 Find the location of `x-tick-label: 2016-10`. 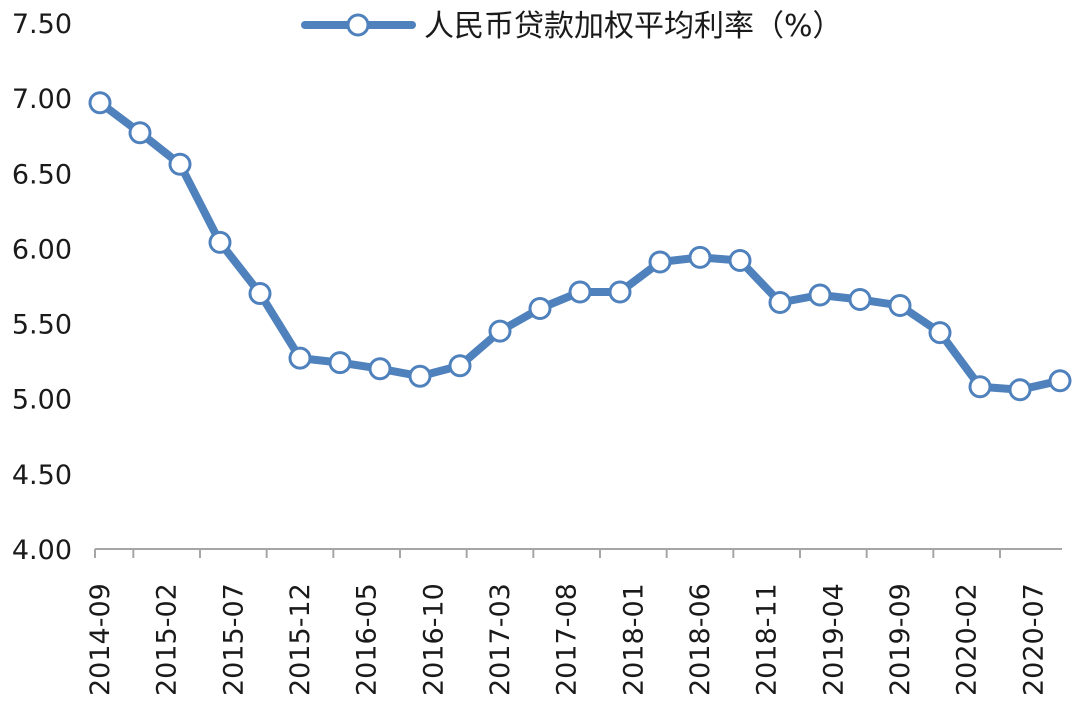

x-tick-label: 2016-10 is located at coordinates (433, 639).